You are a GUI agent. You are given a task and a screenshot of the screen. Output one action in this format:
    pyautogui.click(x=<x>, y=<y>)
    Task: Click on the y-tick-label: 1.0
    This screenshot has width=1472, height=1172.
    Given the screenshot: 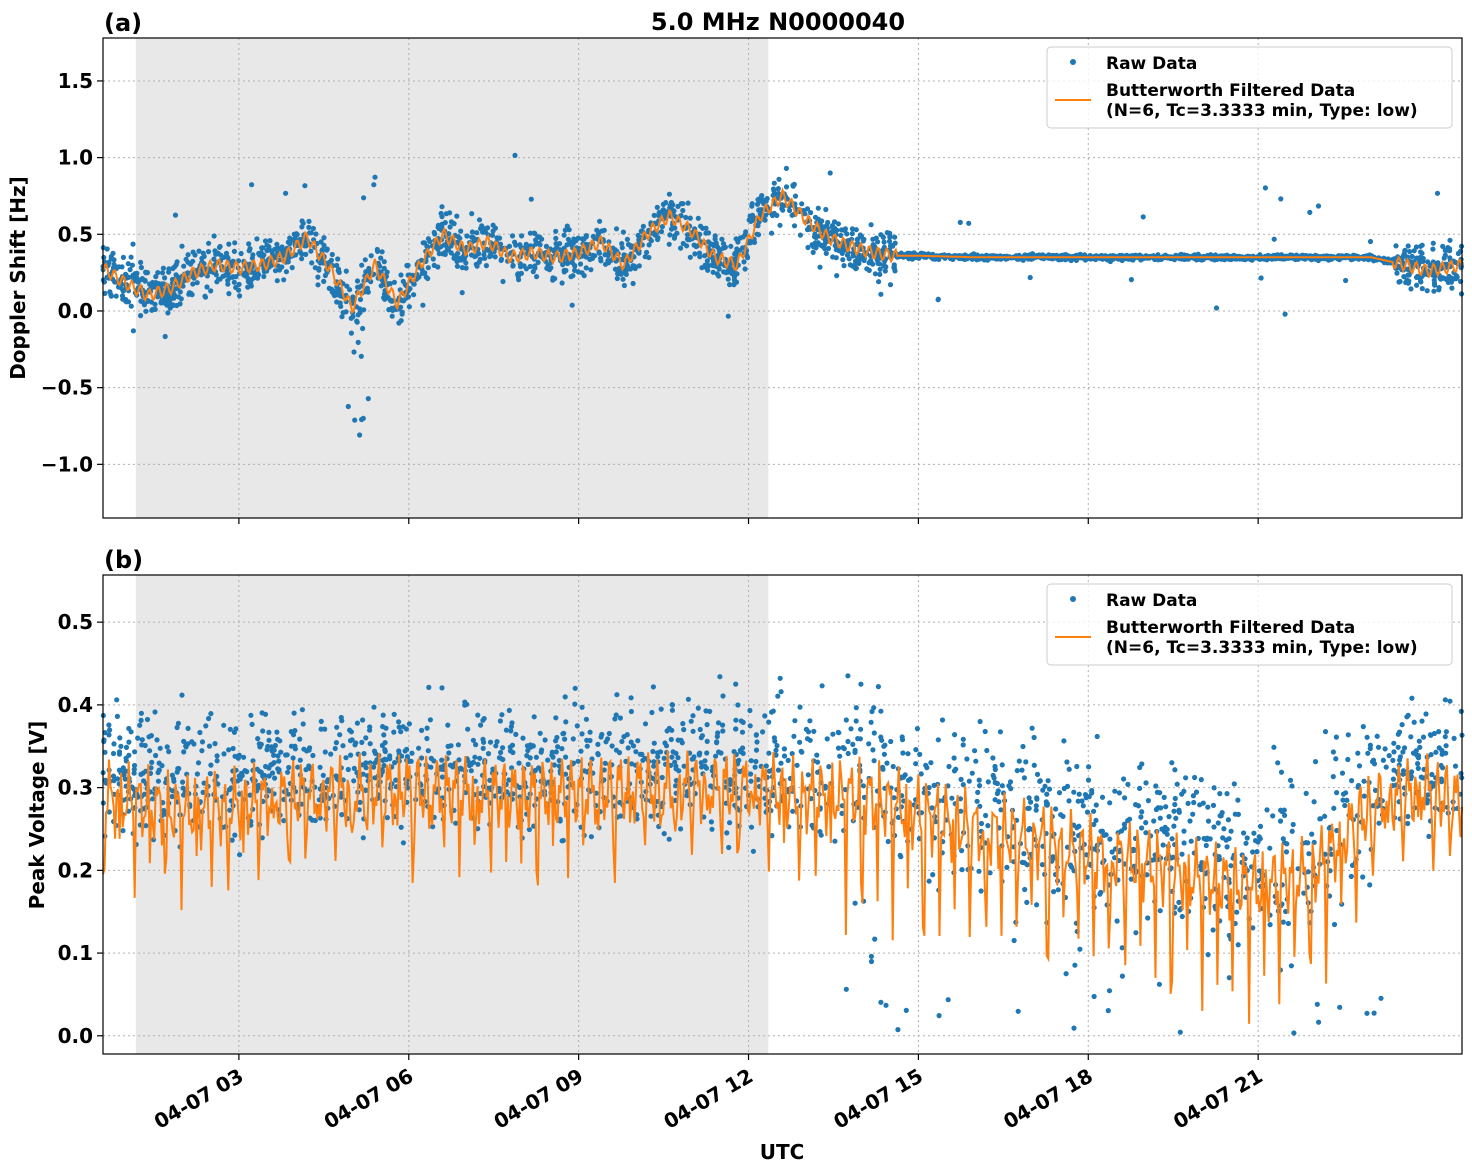 What is the action you would take?
    pyautogui.click(x=75, y=158)
    